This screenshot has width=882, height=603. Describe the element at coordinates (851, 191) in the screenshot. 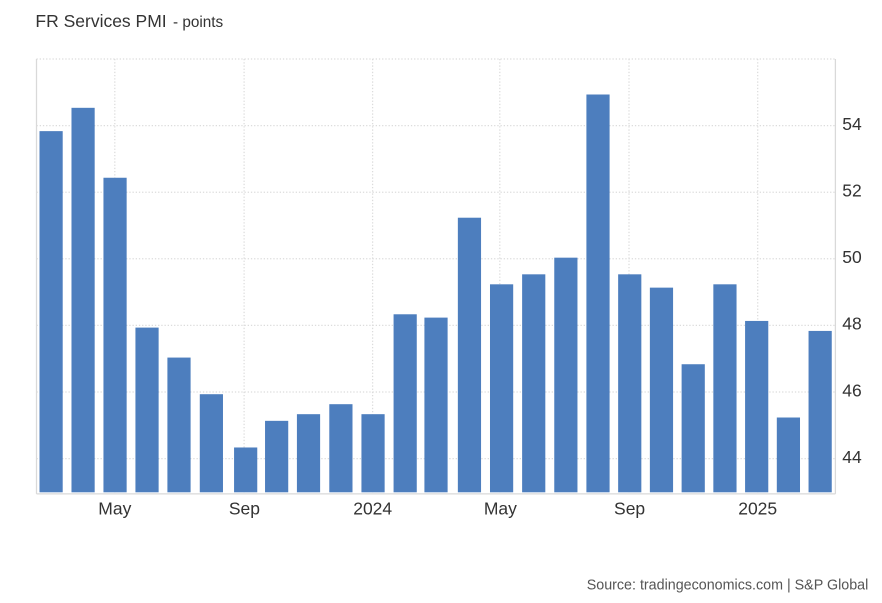

I see `svg-text: 52` at that location.